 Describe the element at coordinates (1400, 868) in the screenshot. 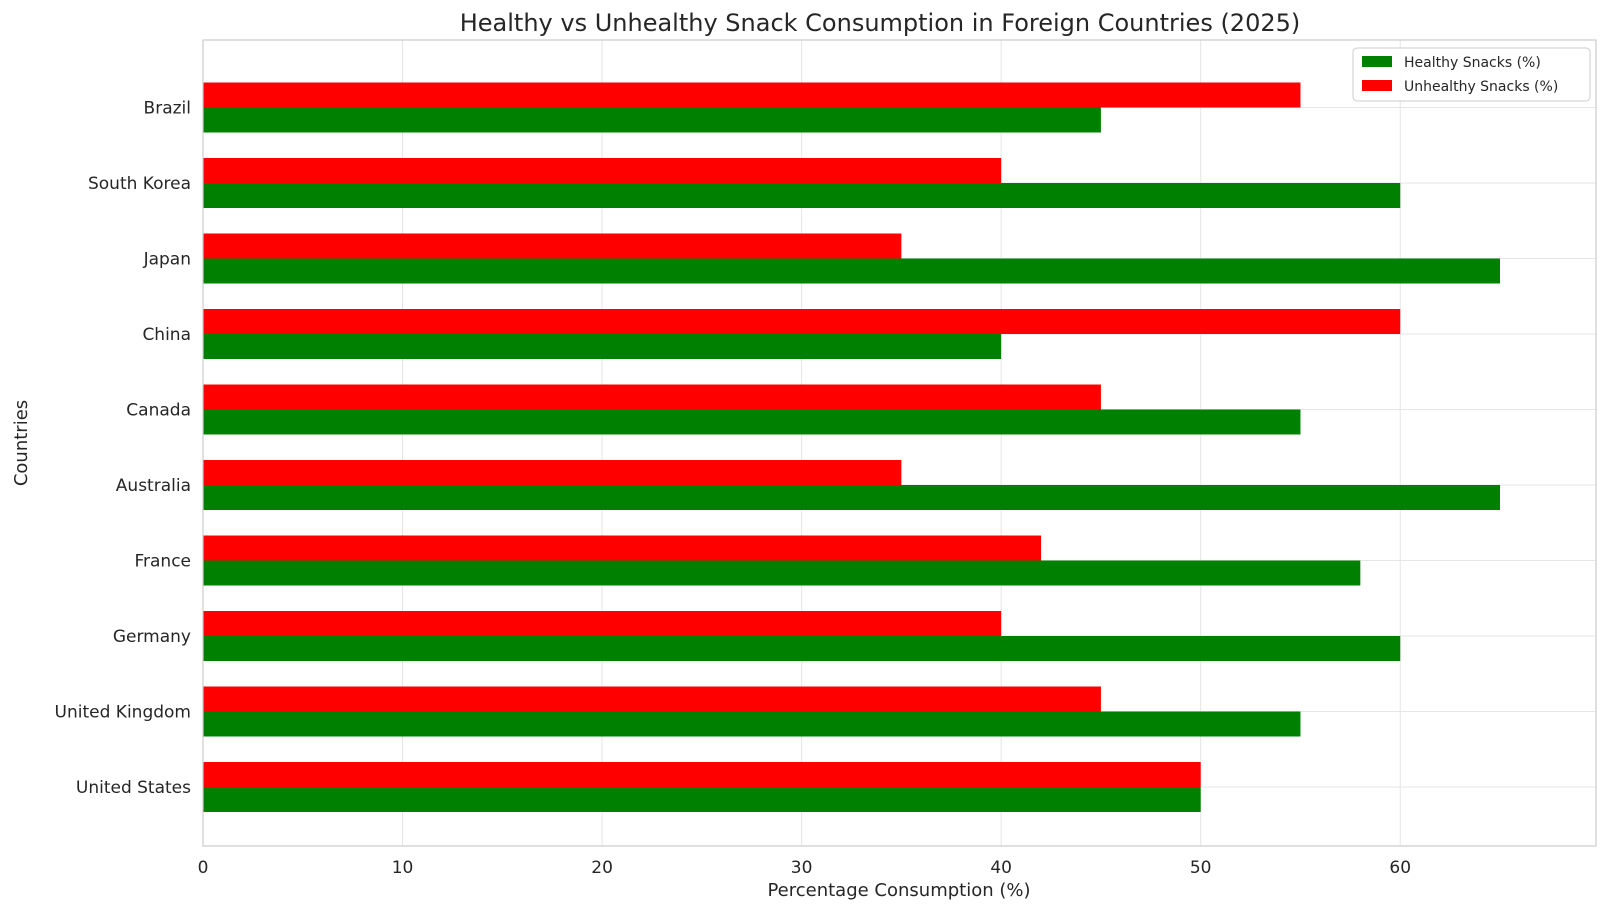

I see `x-tick-label: 60` at that location.